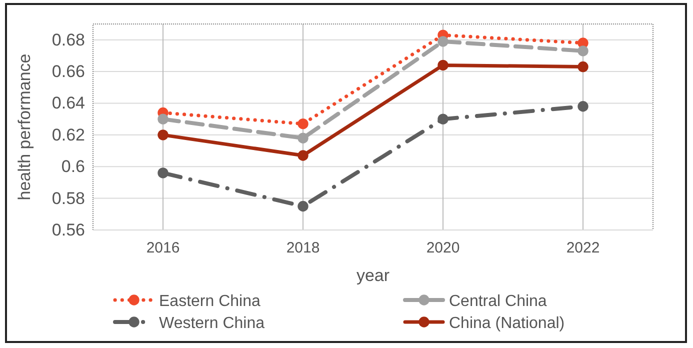 This screenshot has width=693, height=348. I want to click on legend-label: China (National), so click(507, 323).